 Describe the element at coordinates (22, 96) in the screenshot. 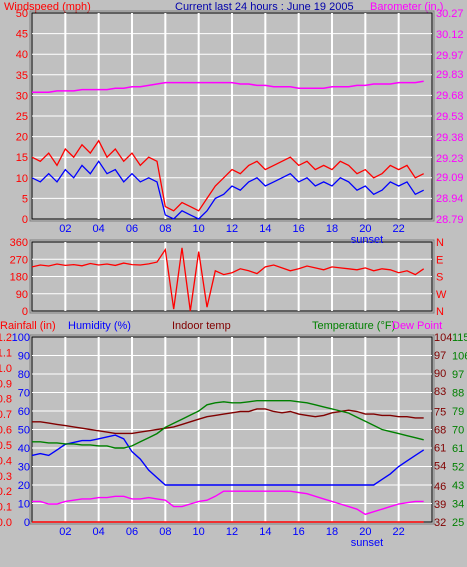

I see `windspeed-tick-label: 30` at that location.